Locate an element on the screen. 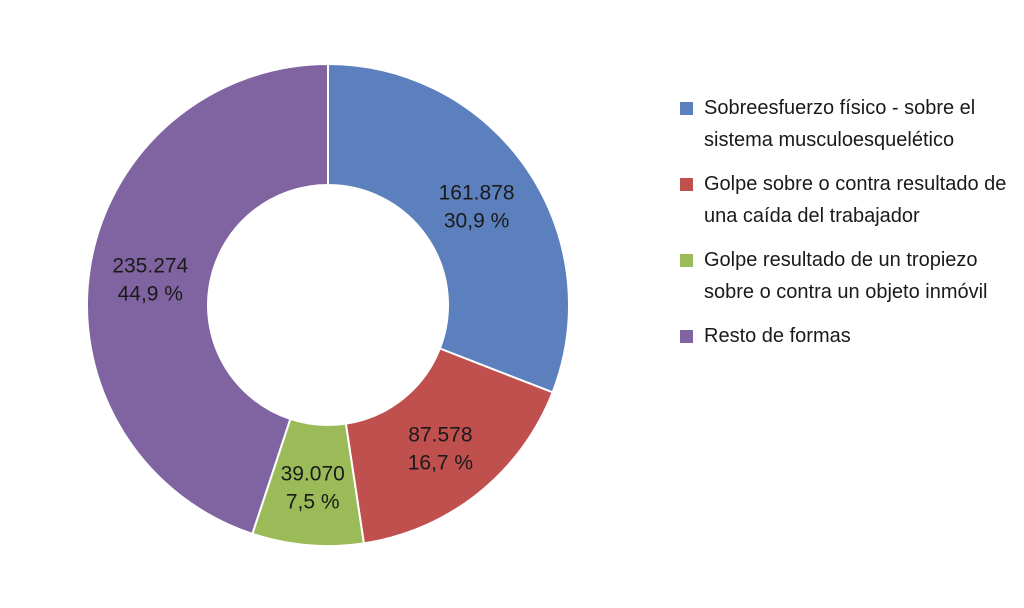  slice-label-tropiezo: 39.070 7,5 % is located at coordinates (313, 487).